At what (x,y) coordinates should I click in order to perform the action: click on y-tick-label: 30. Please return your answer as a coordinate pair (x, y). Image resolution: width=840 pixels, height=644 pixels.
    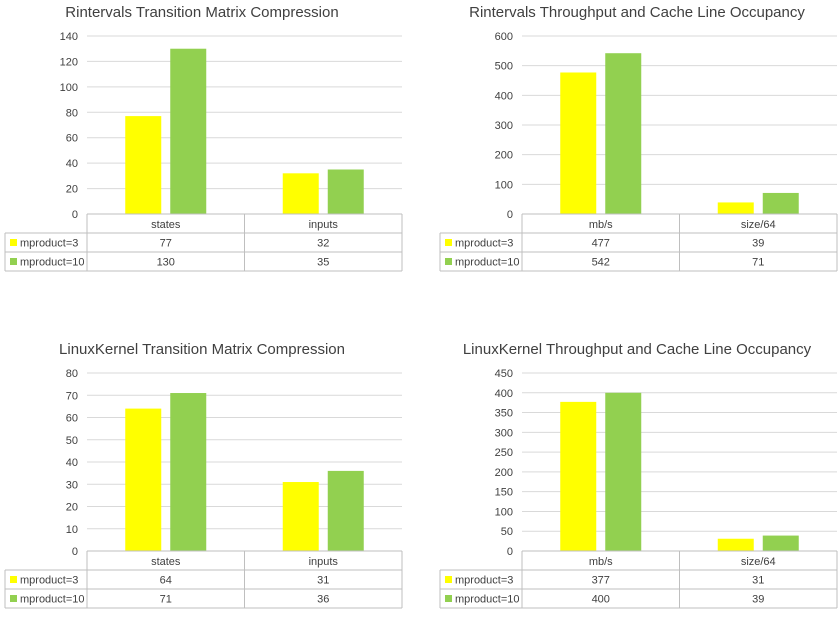
    Looking at the image, I should click on (72, 485).